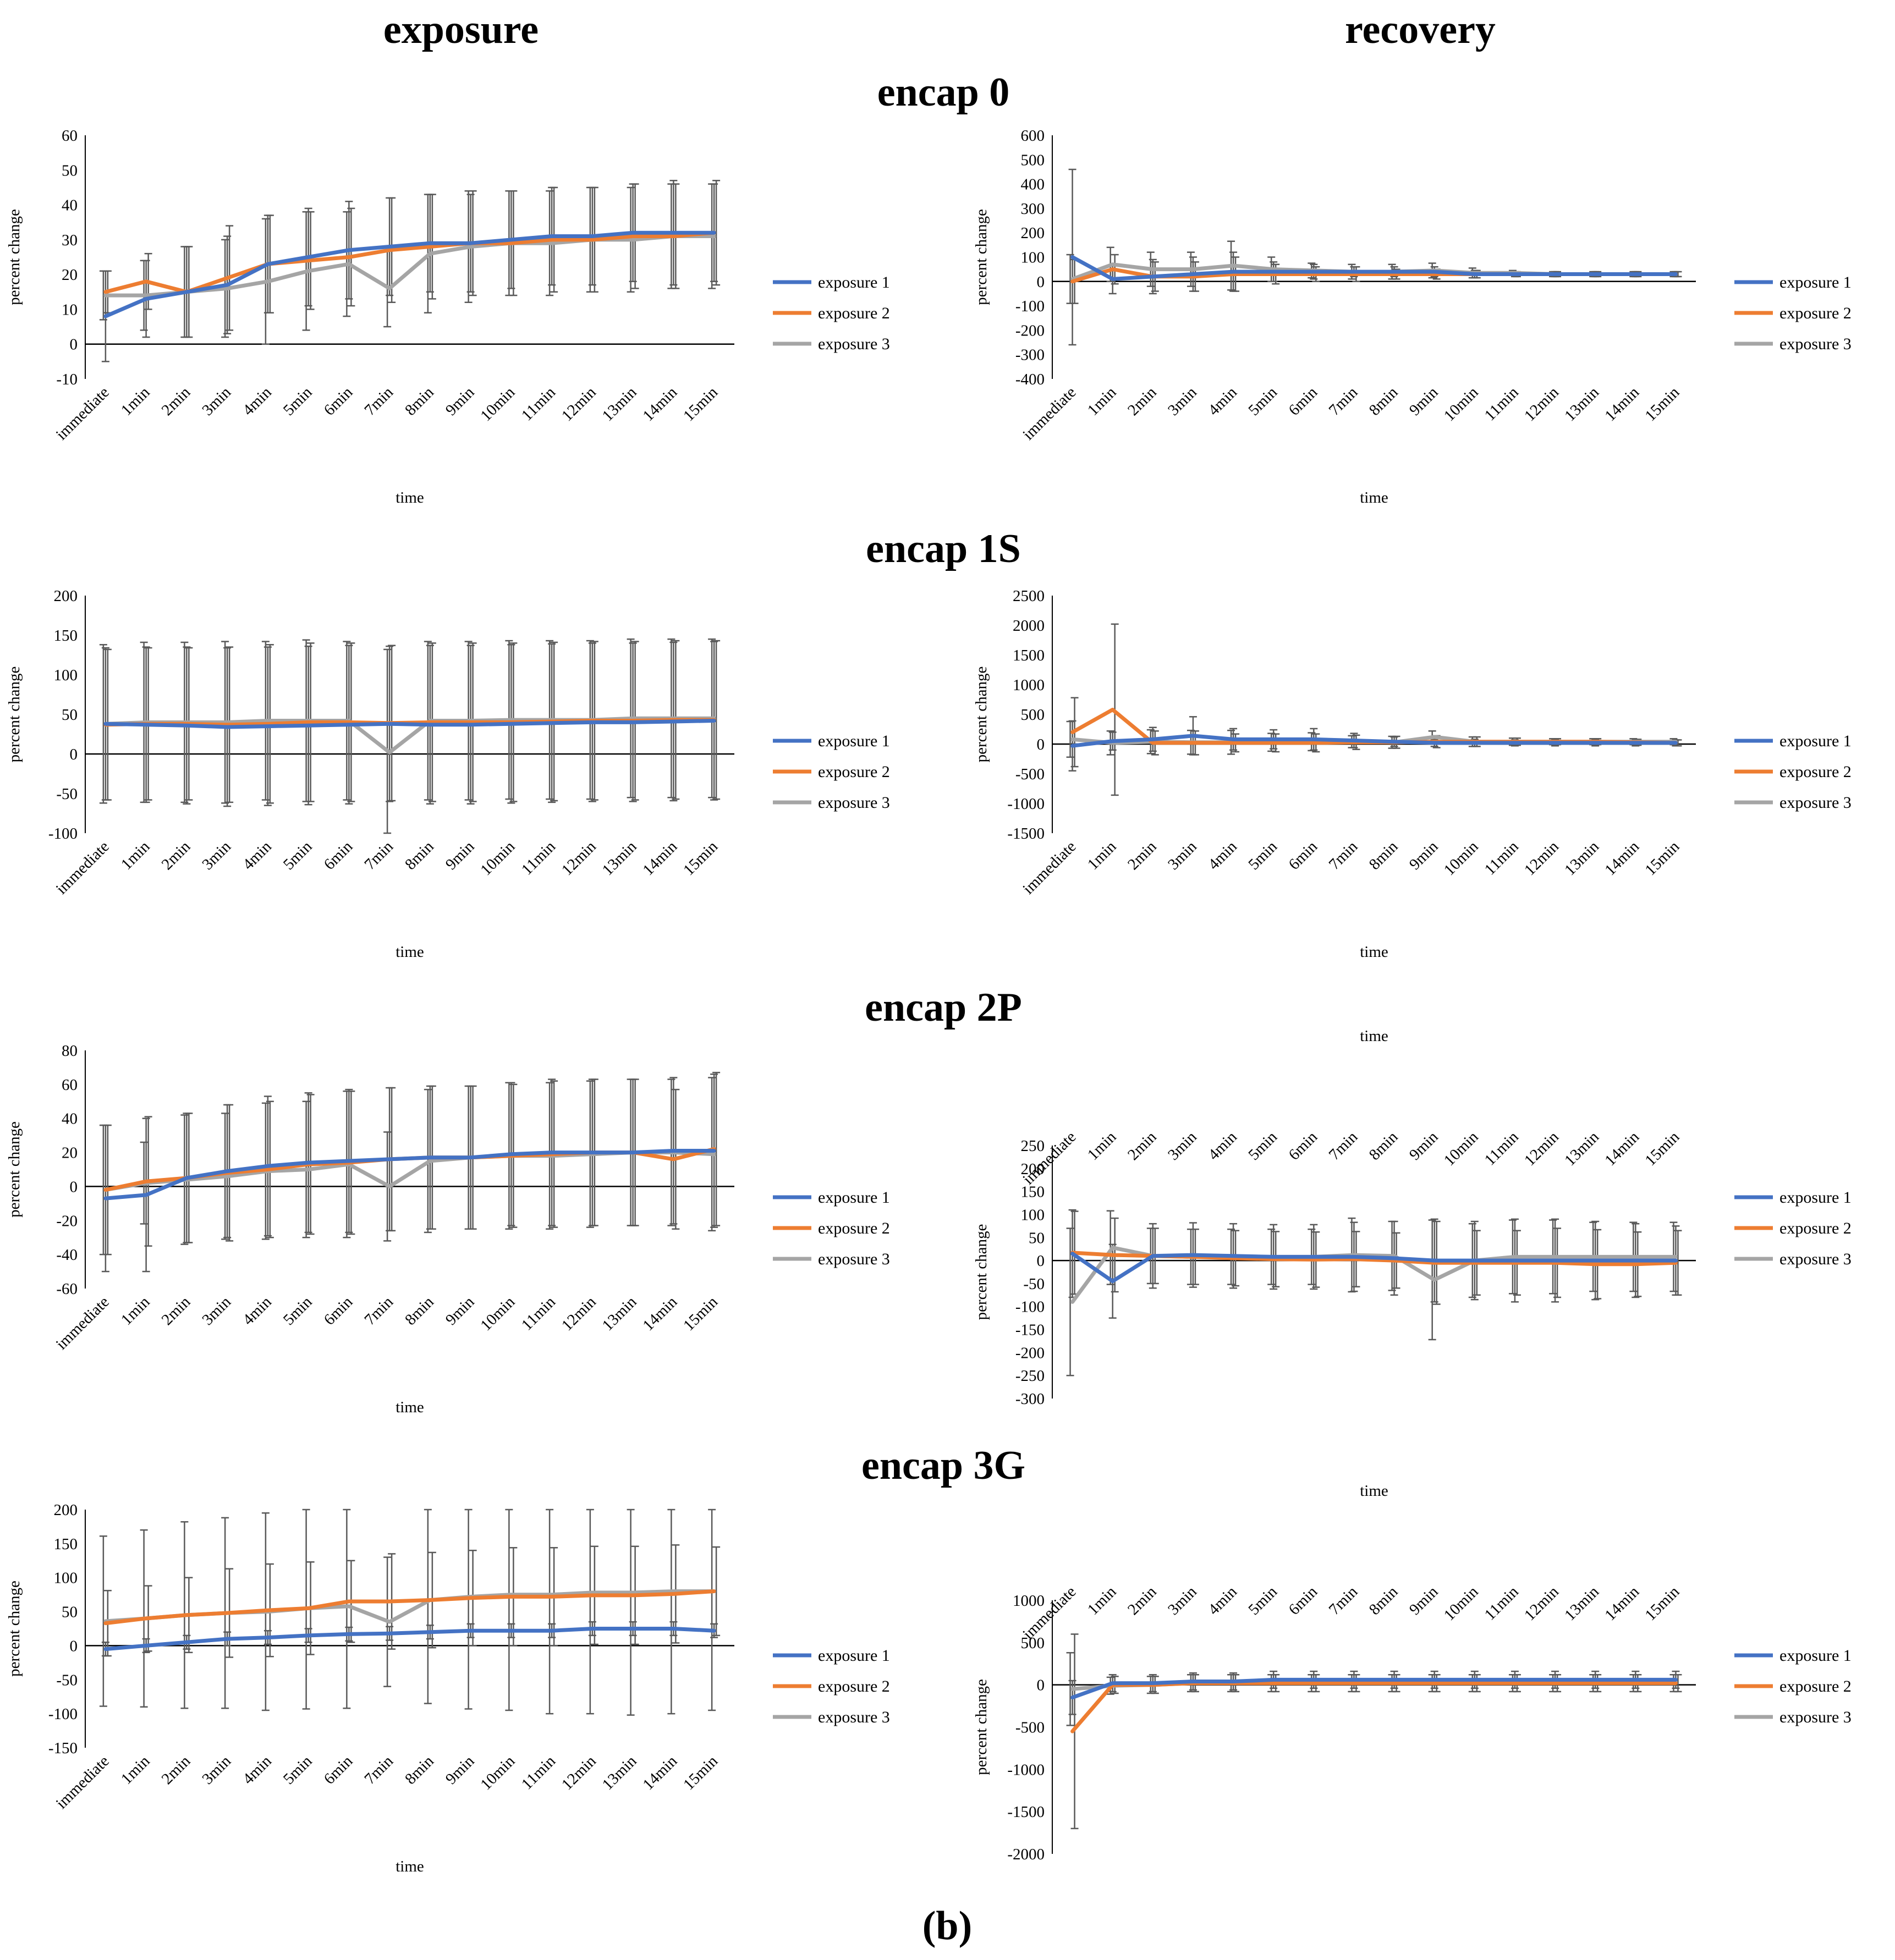 The height and width of the screenshot is (1960, 1895). I want to click on y-tick-label: -100, so click(63, 1714).